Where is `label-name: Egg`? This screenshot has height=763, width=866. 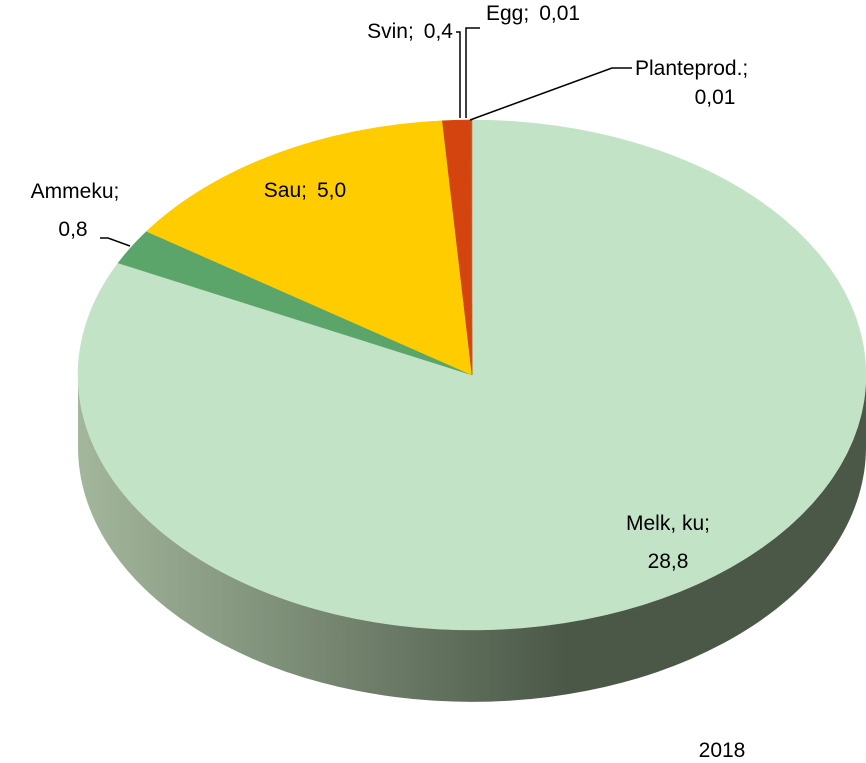
label-name: Egg is located at coordinates (504, 13).